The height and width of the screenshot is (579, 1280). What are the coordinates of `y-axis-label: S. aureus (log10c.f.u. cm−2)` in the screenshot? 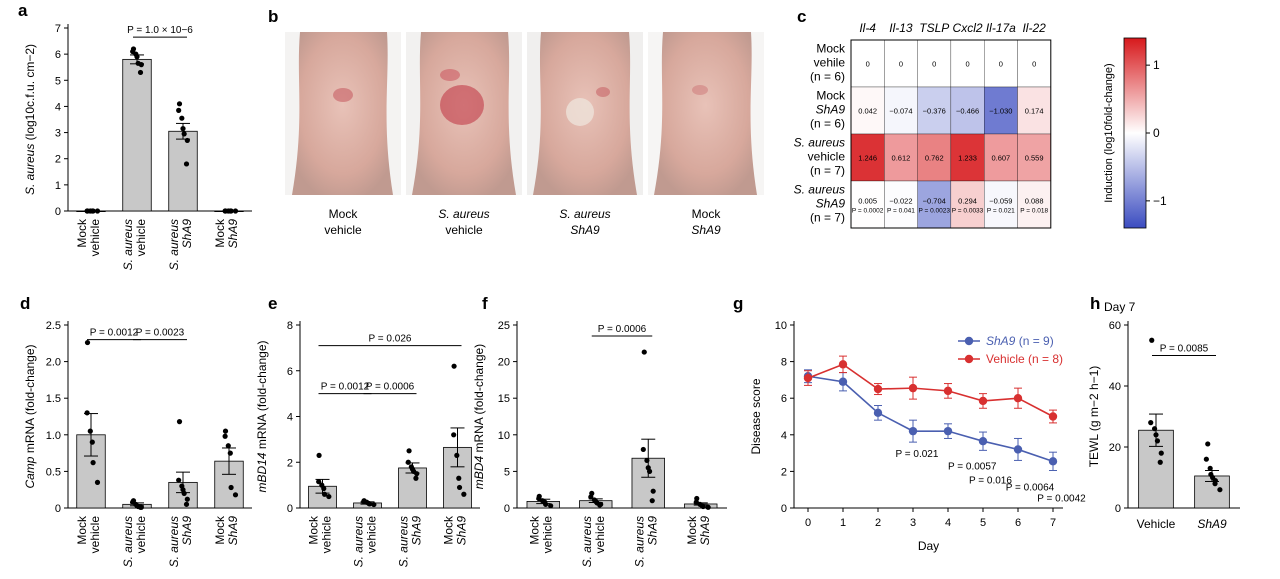 It's located at (30, 119).